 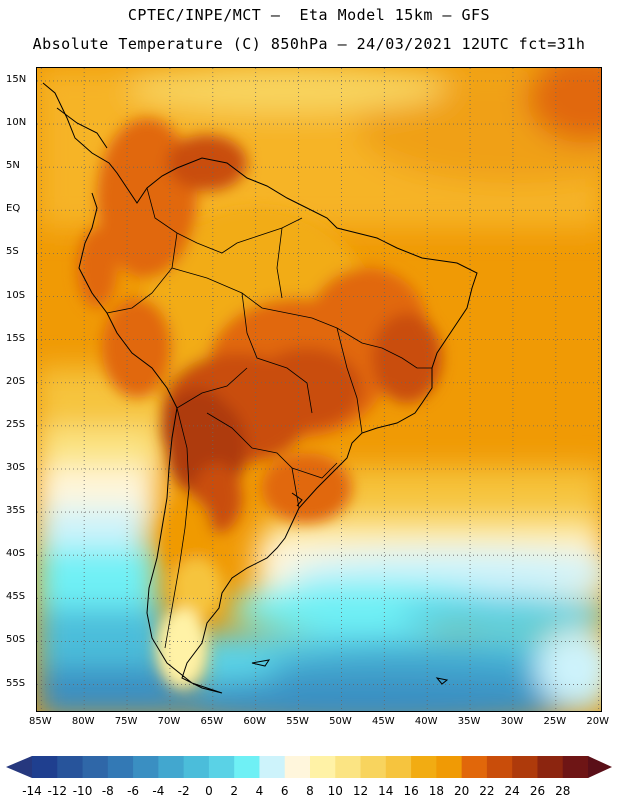 I want to click on lon-tick-label: 70W, so click(x=169, y=721).